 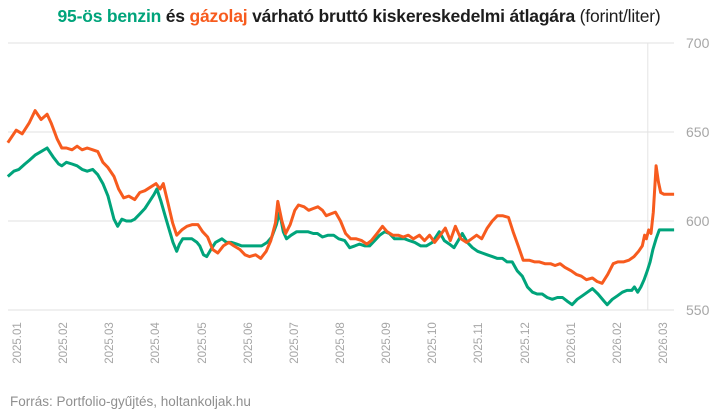 I want to click on x-axis-label-2025.09: 2025.09, so click(x=387, y=343).